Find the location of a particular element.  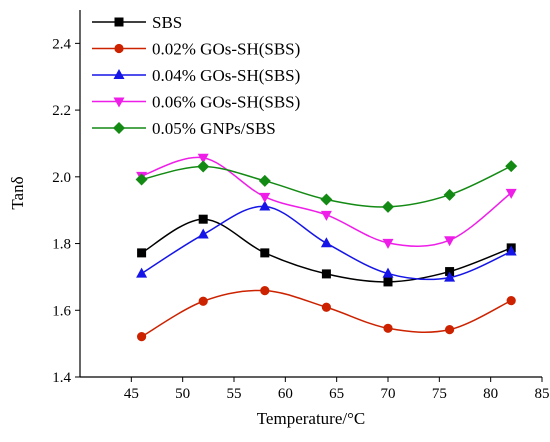

legend-item: SBS is located at coordinates (137, 22).